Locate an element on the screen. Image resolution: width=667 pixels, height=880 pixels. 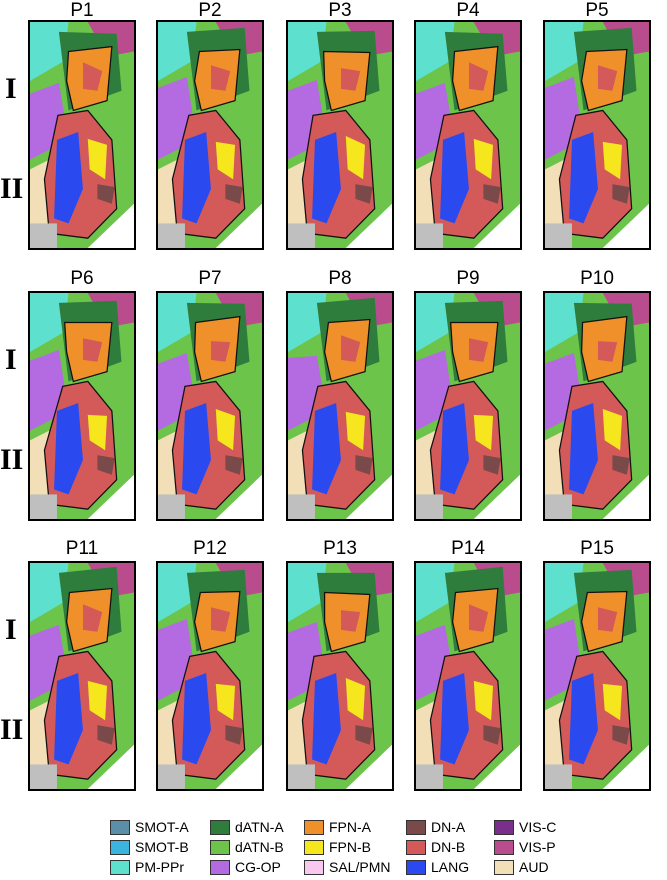
legend-label: SAL/PMN is located at coordinates (360, 867).